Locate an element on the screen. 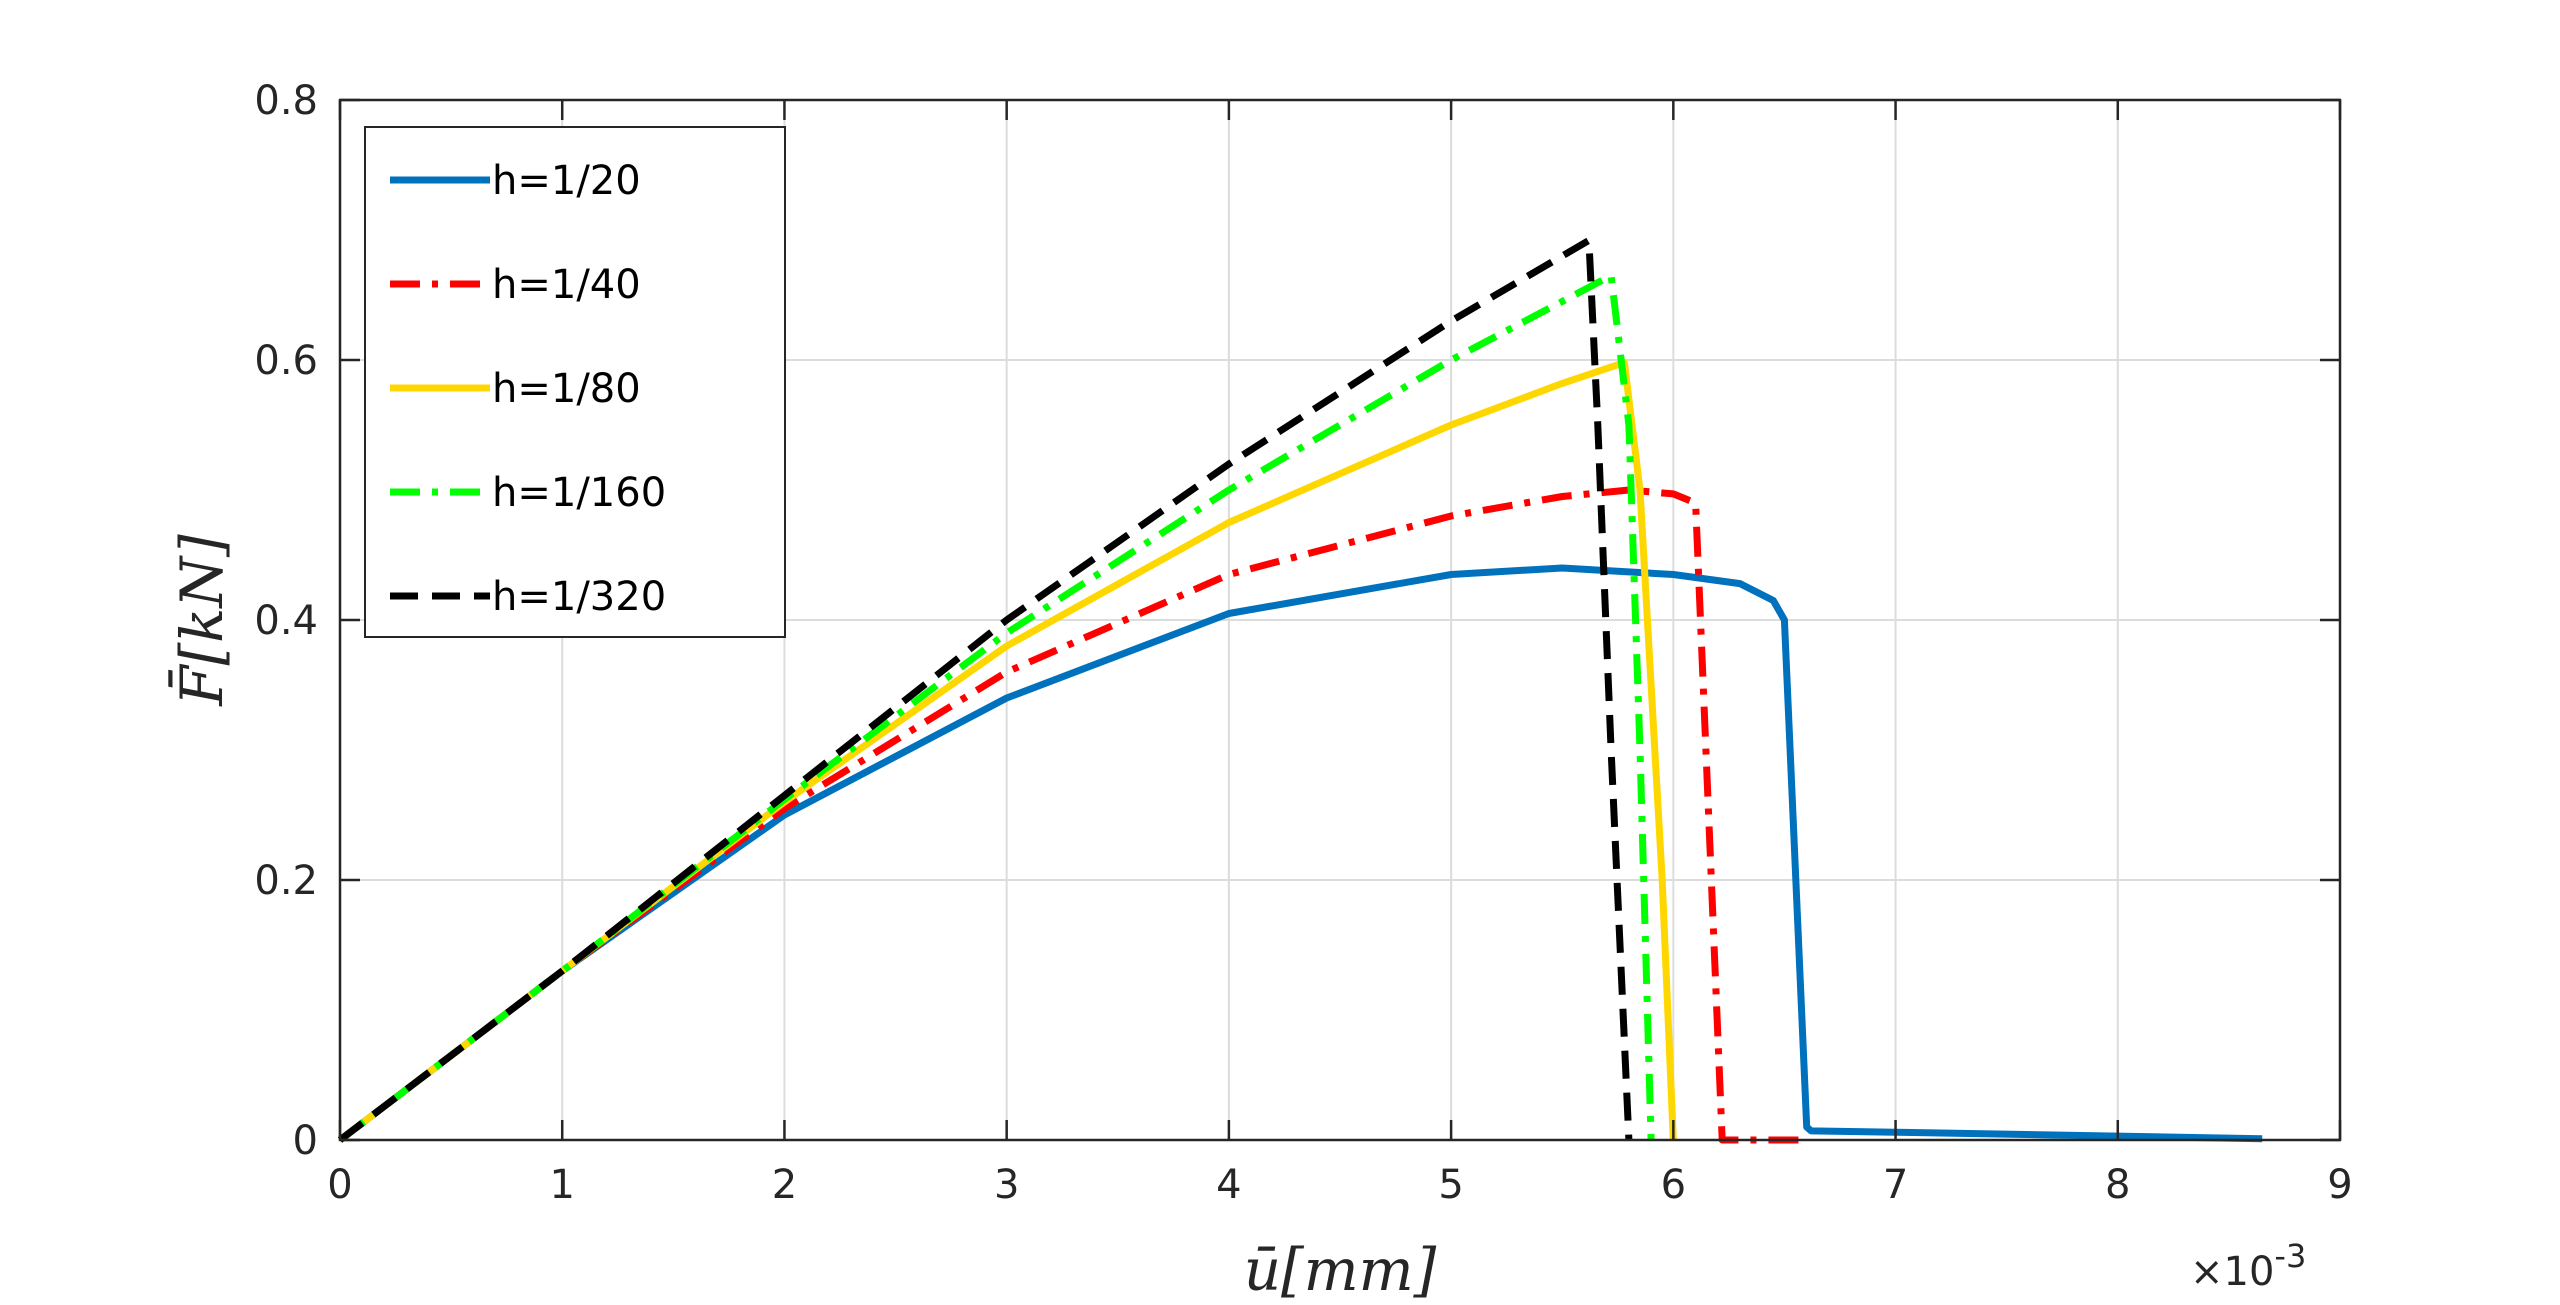  y-tick-label: 0.4 is located at coordinates (286, 621).